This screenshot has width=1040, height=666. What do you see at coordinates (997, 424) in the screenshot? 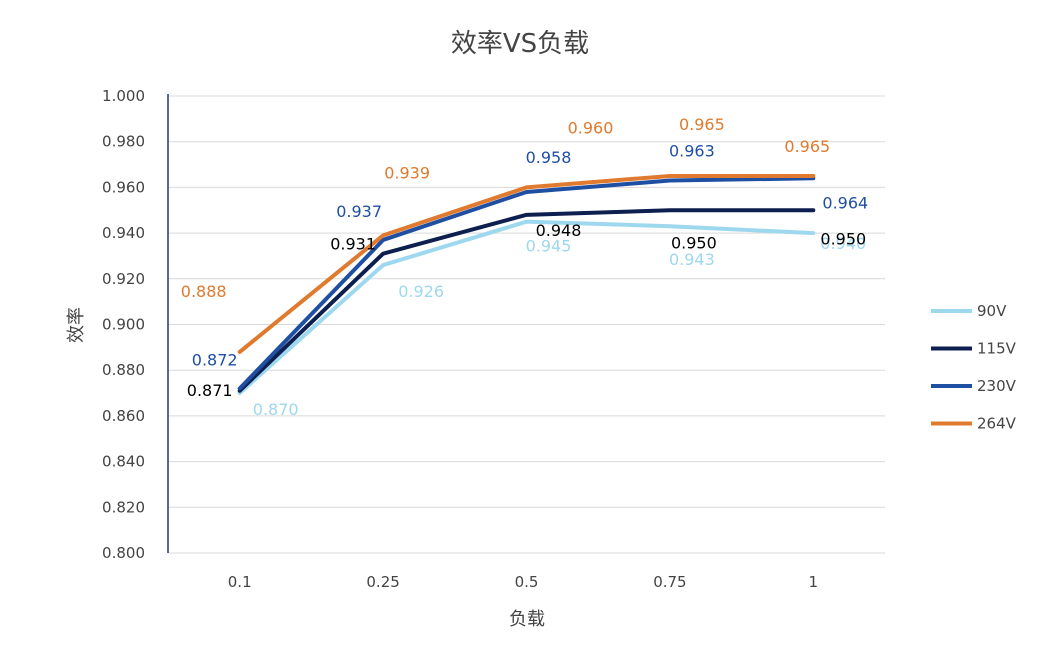
I see `legend-label: 264V` at bounding box center [997, 424].